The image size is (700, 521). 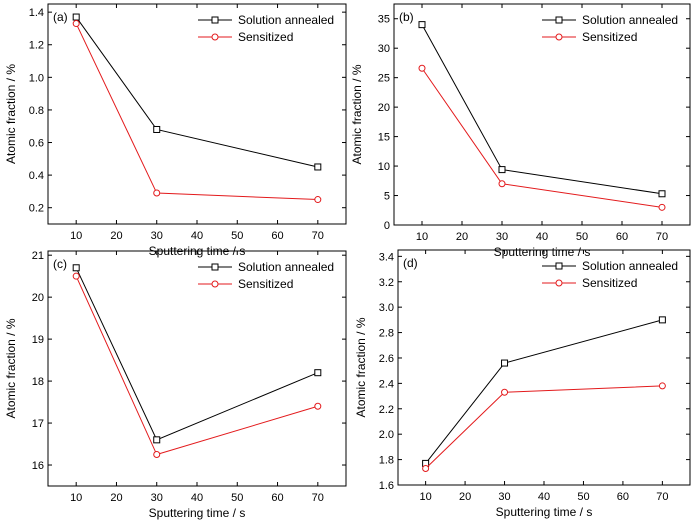 I want to click on y-tick-label: 16, so click(x=38, y=466).